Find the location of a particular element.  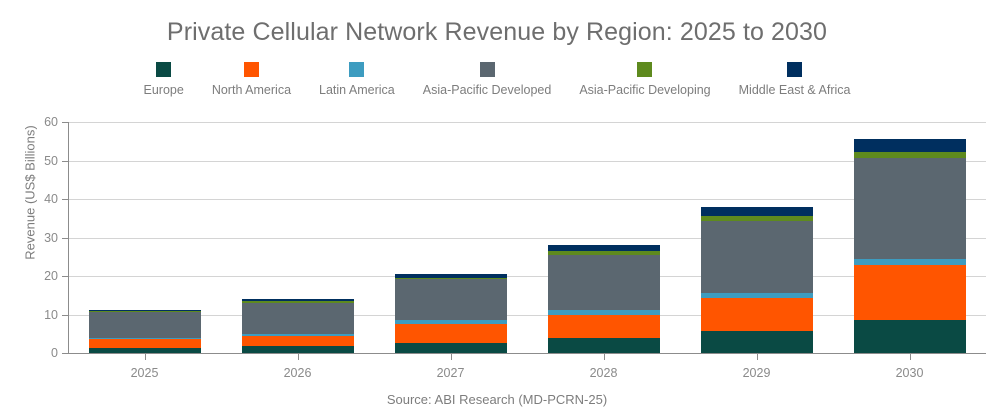

bar-2025 is located at coordinates (144, 237).